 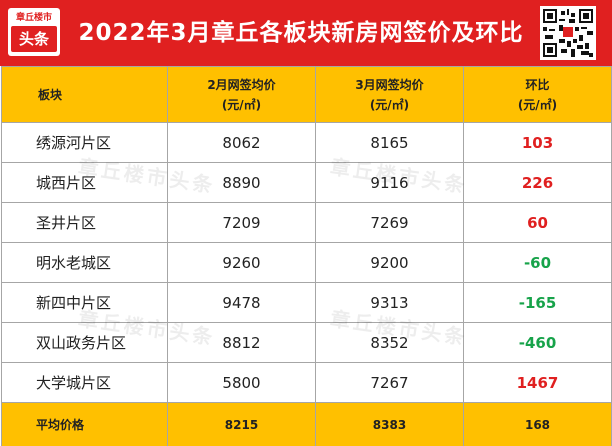 I want to click on cell-feb: 9260, so click(x=241, y=262).